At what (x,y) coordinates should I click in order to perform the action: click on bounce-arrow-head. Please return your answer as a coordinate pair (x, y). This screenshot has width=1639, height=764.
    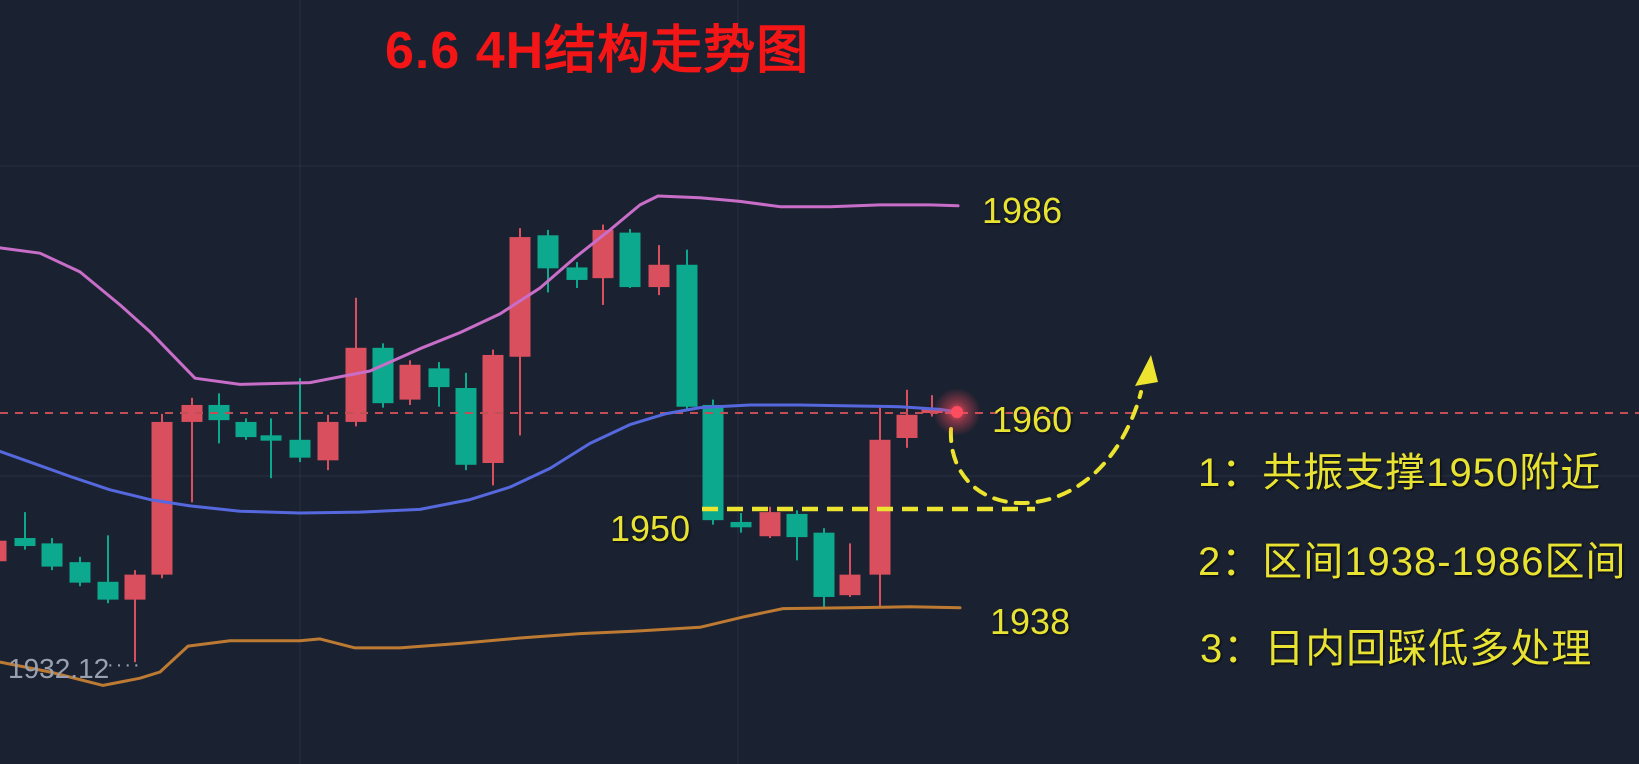
    Looking at the image, I should click on (1146, 370).